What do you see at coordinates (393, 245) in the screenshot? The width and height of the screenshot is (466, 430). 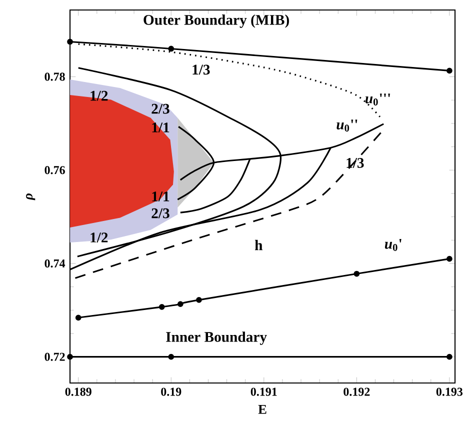 I see `annotation: u$_{0}$'` at bounding box center [393, 245].